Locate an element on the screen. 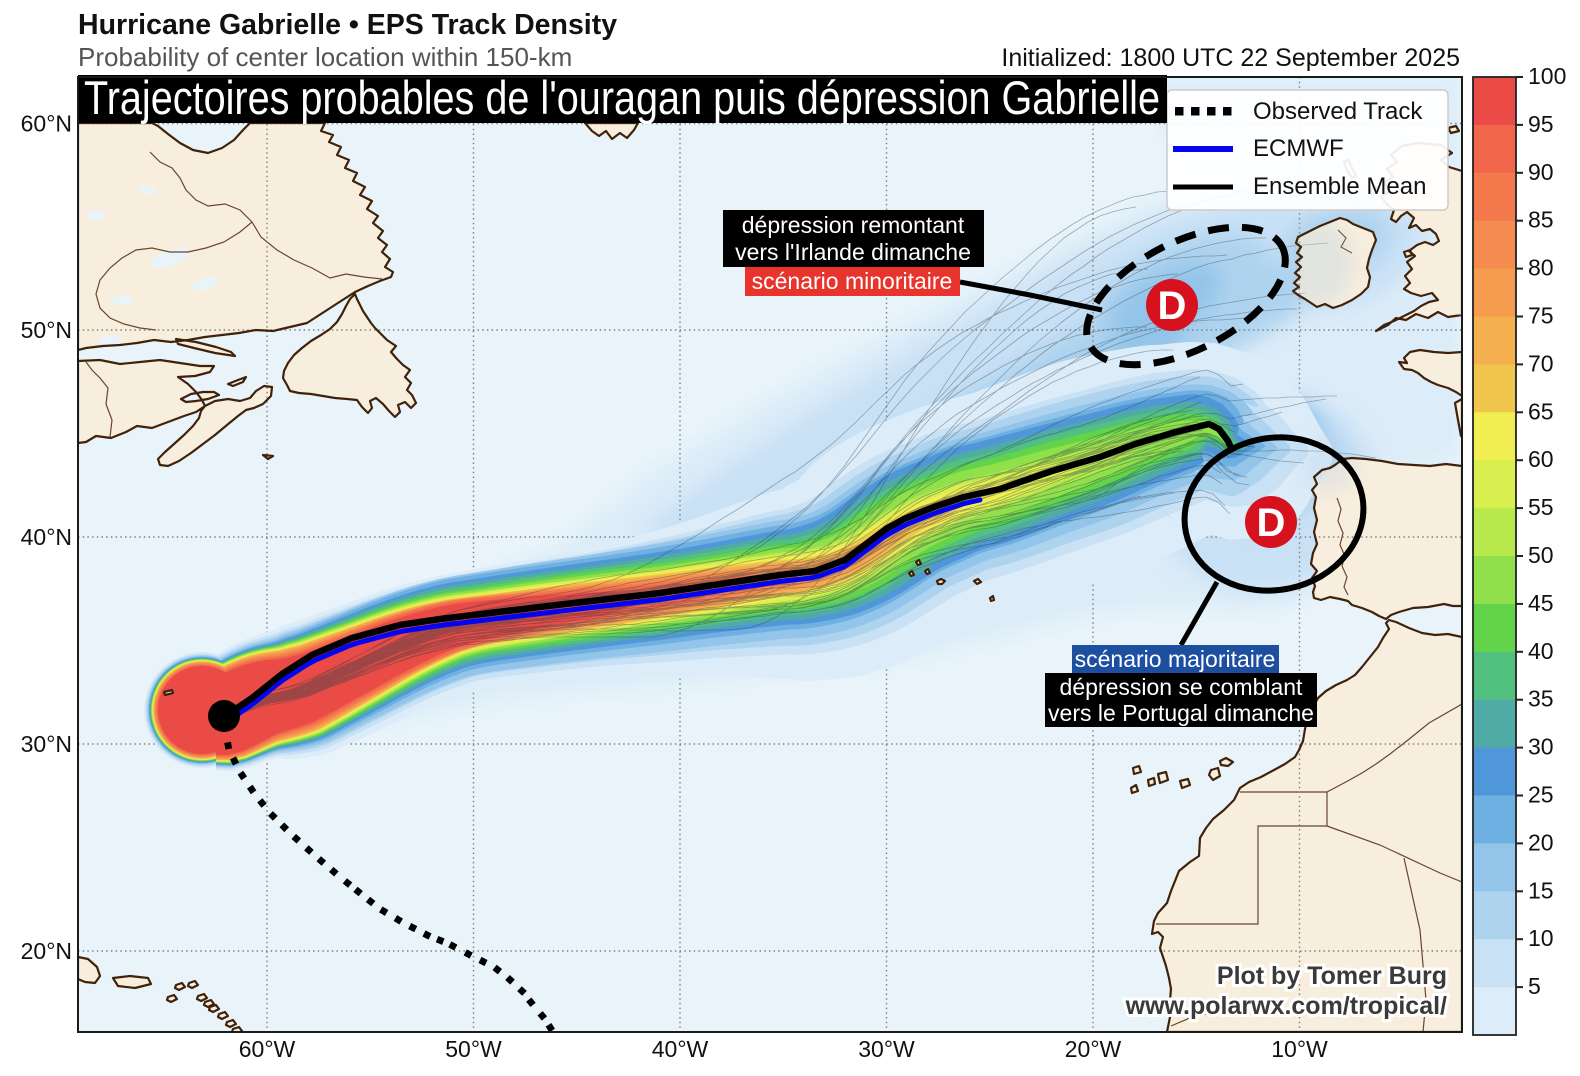 Image resolution: width=1580 pixels, height=1076 pixels. svg-text: 55 is located at coordinates (1541, 507).